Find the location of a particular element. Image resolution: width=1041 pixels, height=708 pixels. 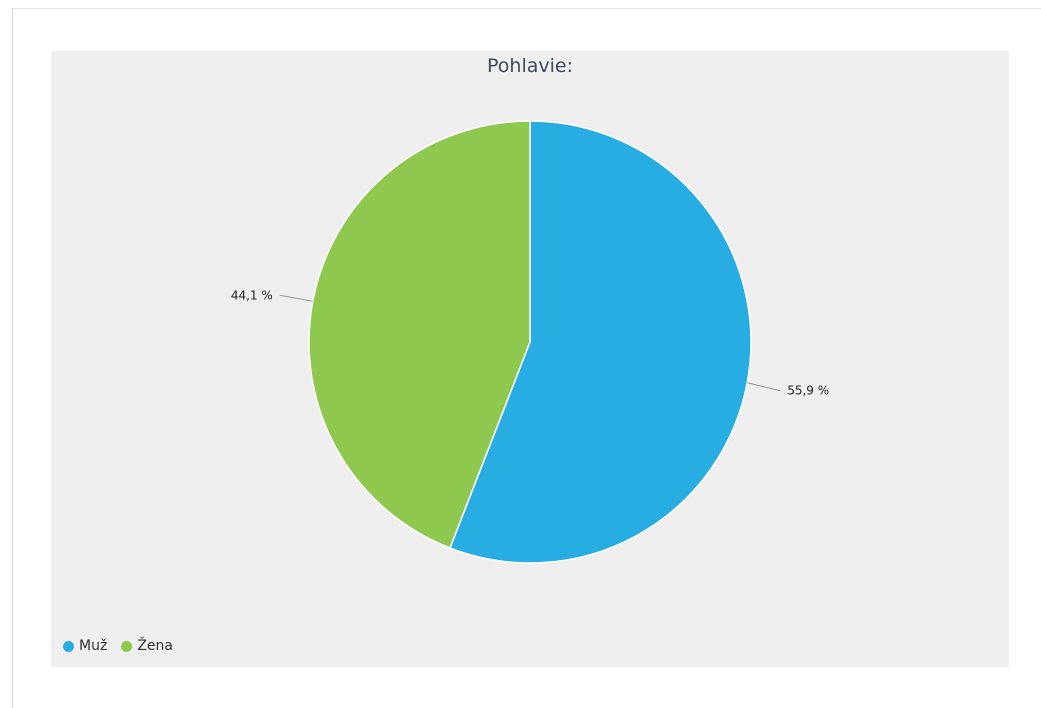

chart-legend: Muž Žena is located at coordinates (125, 646).